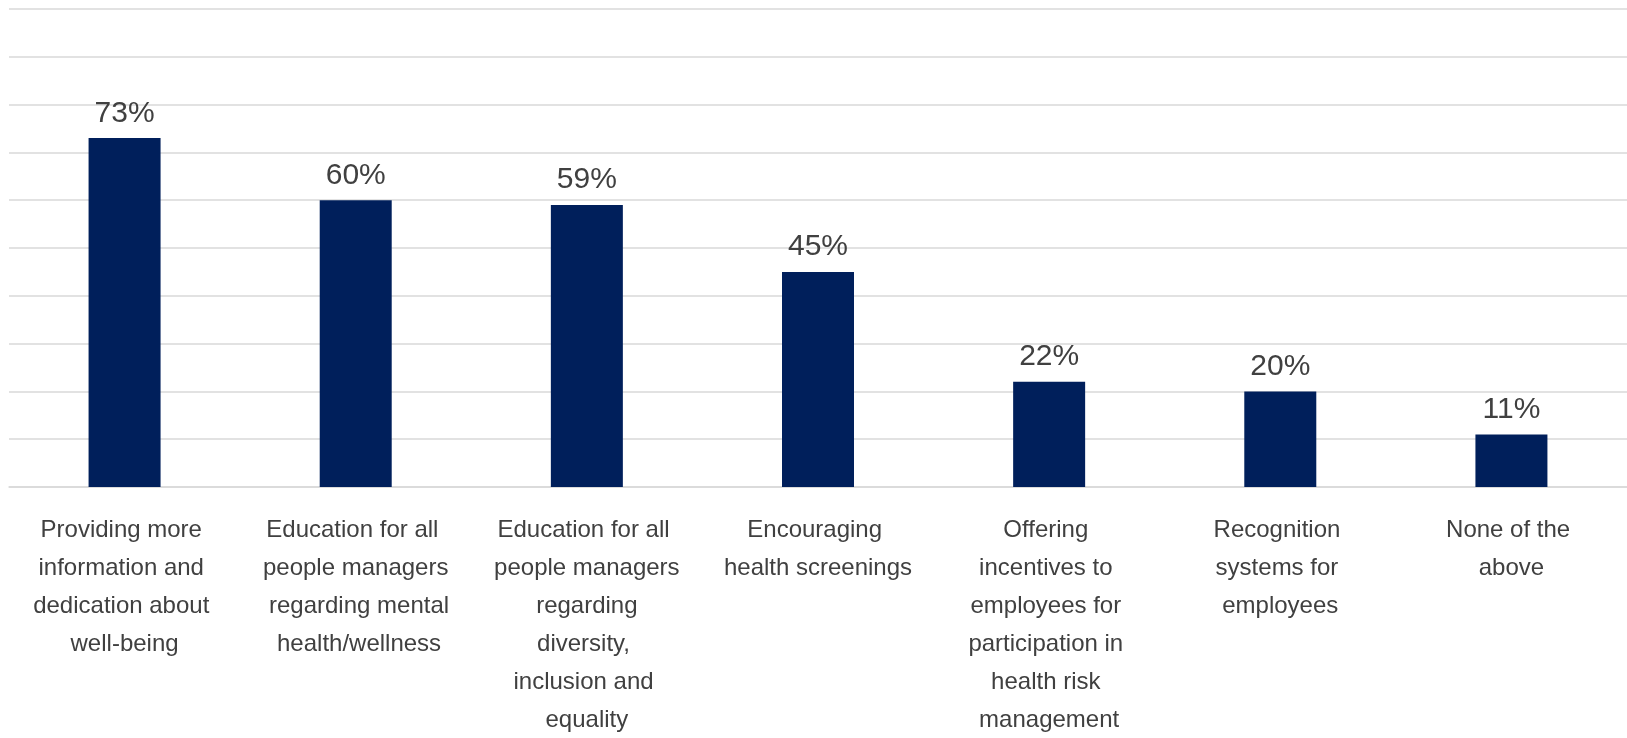 This screenshot has width=1627, height=738. What do you see at coordinates (1280, 566) in the screenshot?
I see `x-tick-label: Recognition systems for employees` at bounding box center [1280, 566].